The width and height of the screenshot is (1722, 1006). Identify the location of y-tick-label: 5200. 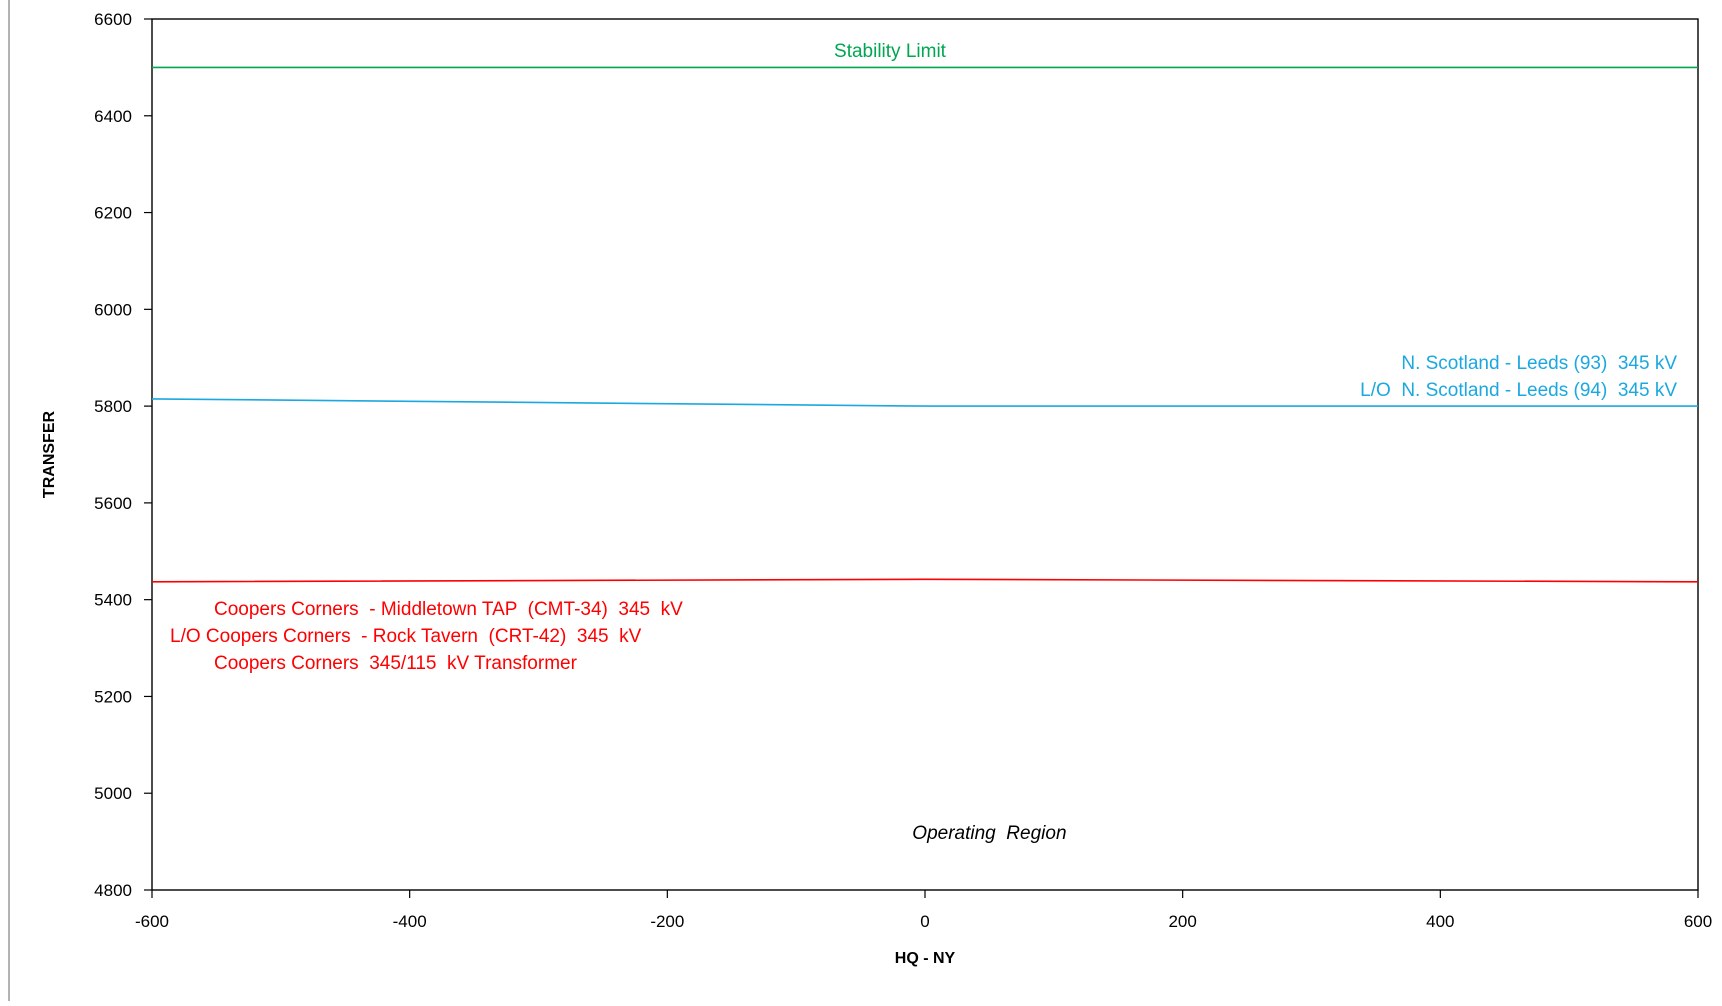
(113, 696).